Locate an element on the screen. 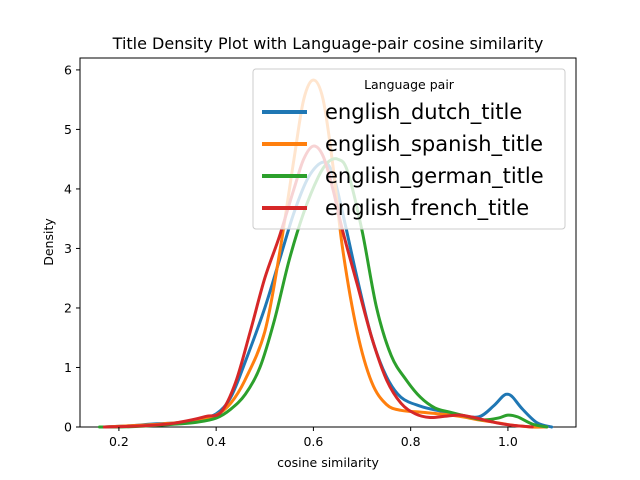  y-axis: 0 1 2 3 4 5 6 is located at coordinates (72, 248).